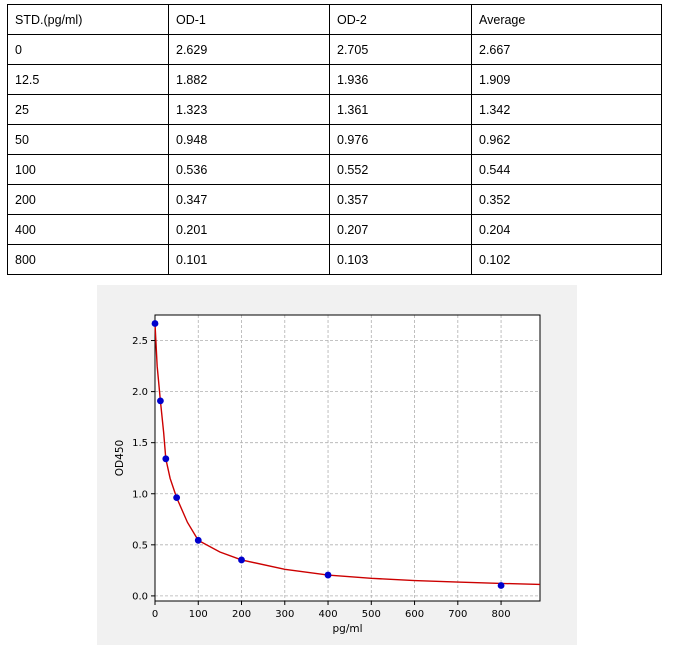 The height and width of the screenshot is (650, 694). What do you see at coordinates (400, 259) in the screenshot?
I see `table-cell: 0.103` at bounding box center [400, 259].